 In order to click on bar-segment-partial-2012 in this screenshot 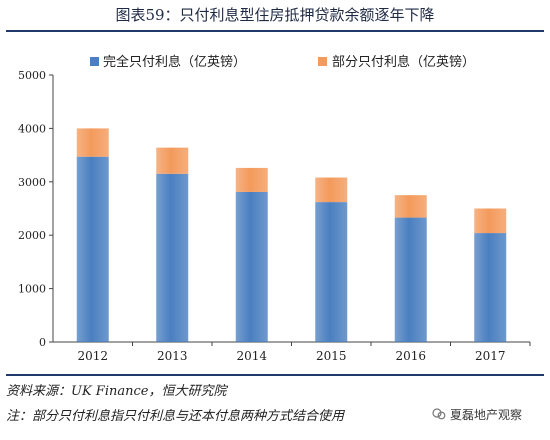, I will do `click(92, 142)`.